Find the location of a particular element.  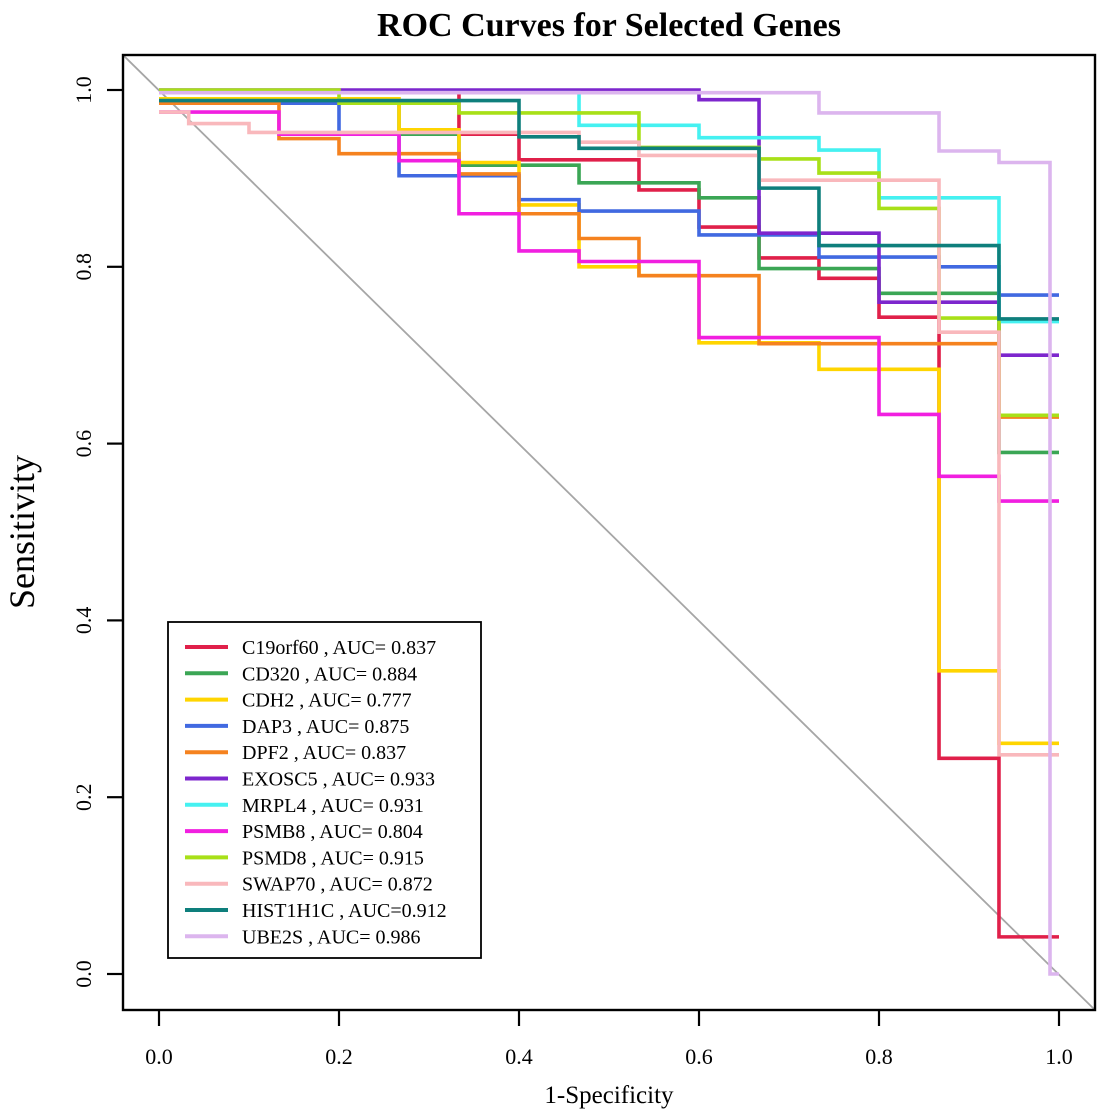

legend-label-C19orf60: C19orf60 , AUC= 0.837 is located at coordinates (339, 648).